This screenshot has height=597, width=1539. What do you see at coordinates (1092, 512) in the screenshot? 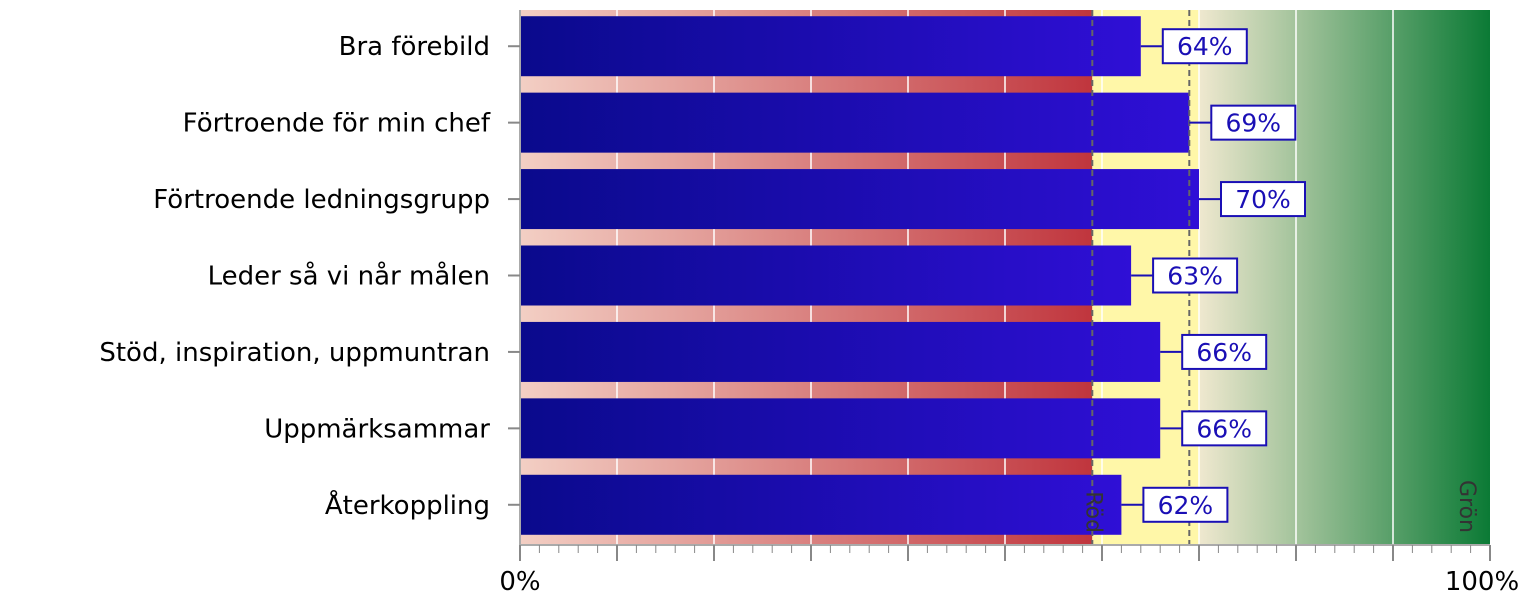
I see `threshold-label: Röd` at bounding box center [1092, 512].